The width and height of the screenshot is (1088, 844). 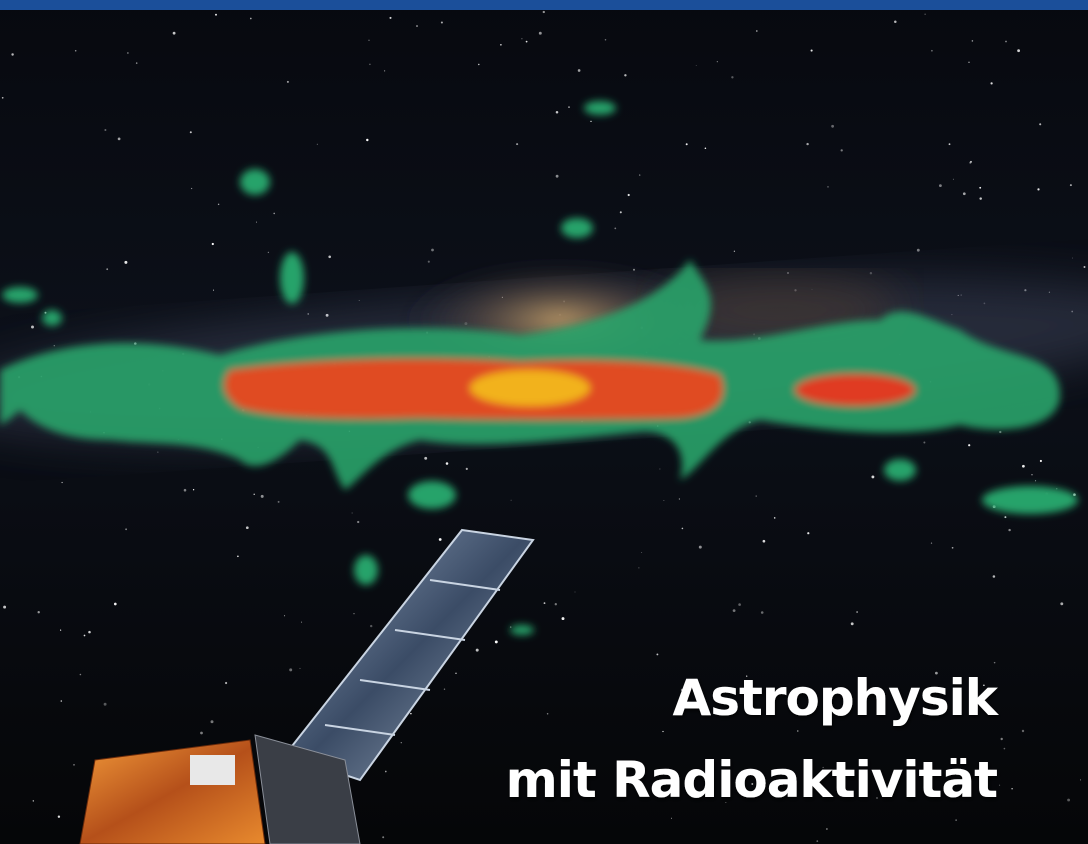 What do you see at coordinates (430, 635) in the screenshot?
I see `panel-seam` at bounding box center [430, 635].